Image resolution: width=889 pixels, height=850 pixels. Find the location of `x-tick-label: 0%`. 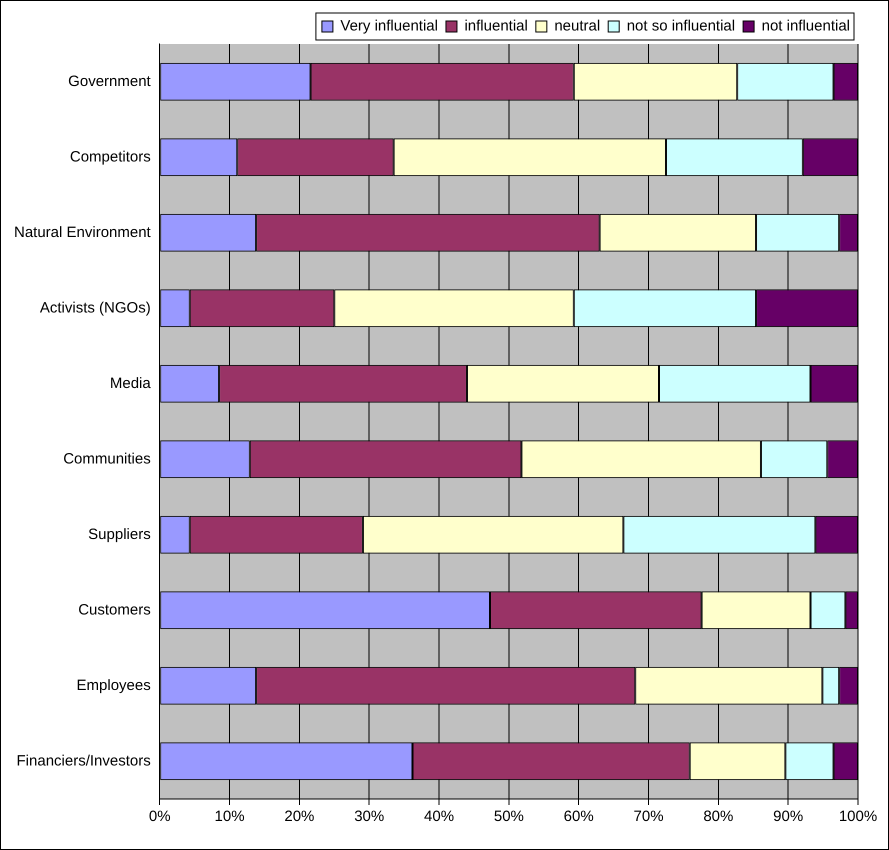

x-tick-label: 0% is located at coordinates (159, 817).